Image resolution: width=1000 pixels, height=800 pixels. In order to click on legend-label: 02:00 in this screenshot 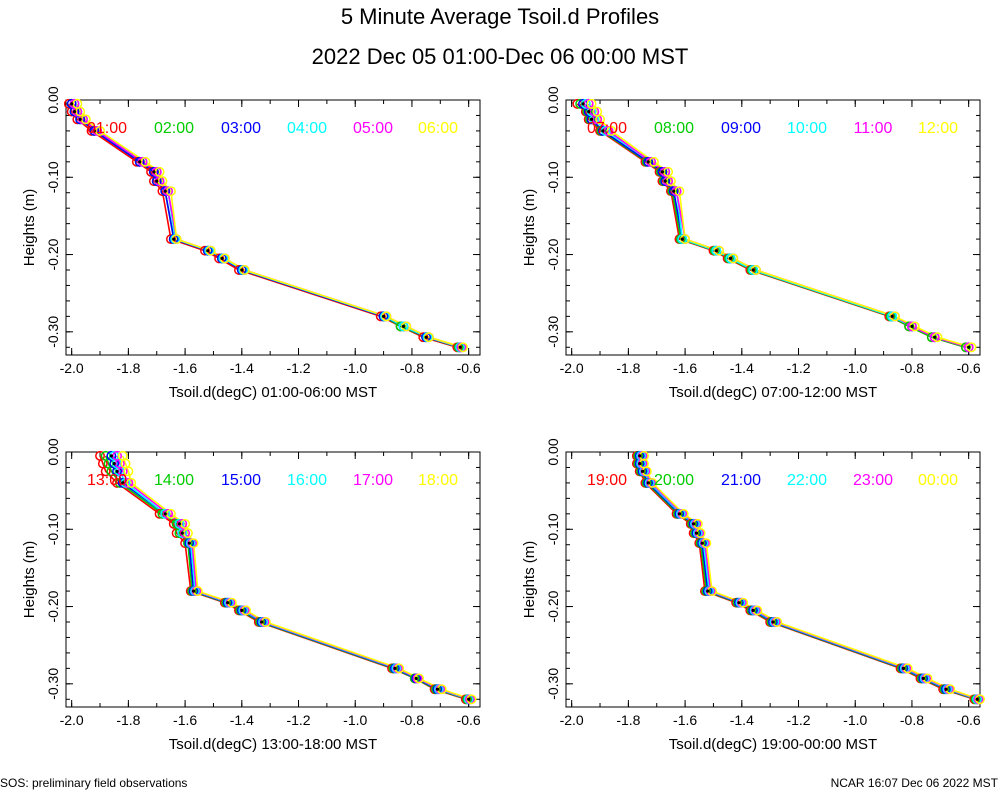, I will do `click(174, 128)`.